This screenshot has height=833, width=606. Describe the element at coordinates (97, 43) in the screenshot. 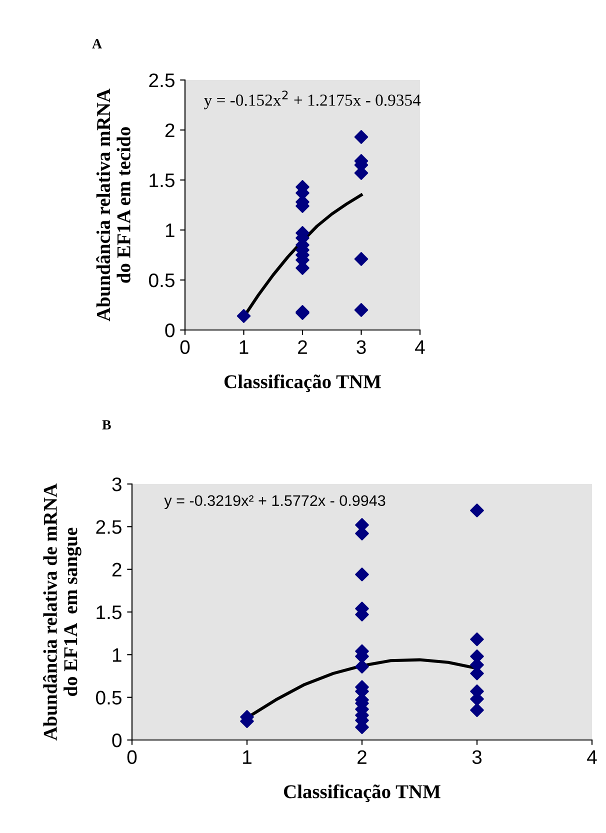

I see `chart-title: A` at that location.